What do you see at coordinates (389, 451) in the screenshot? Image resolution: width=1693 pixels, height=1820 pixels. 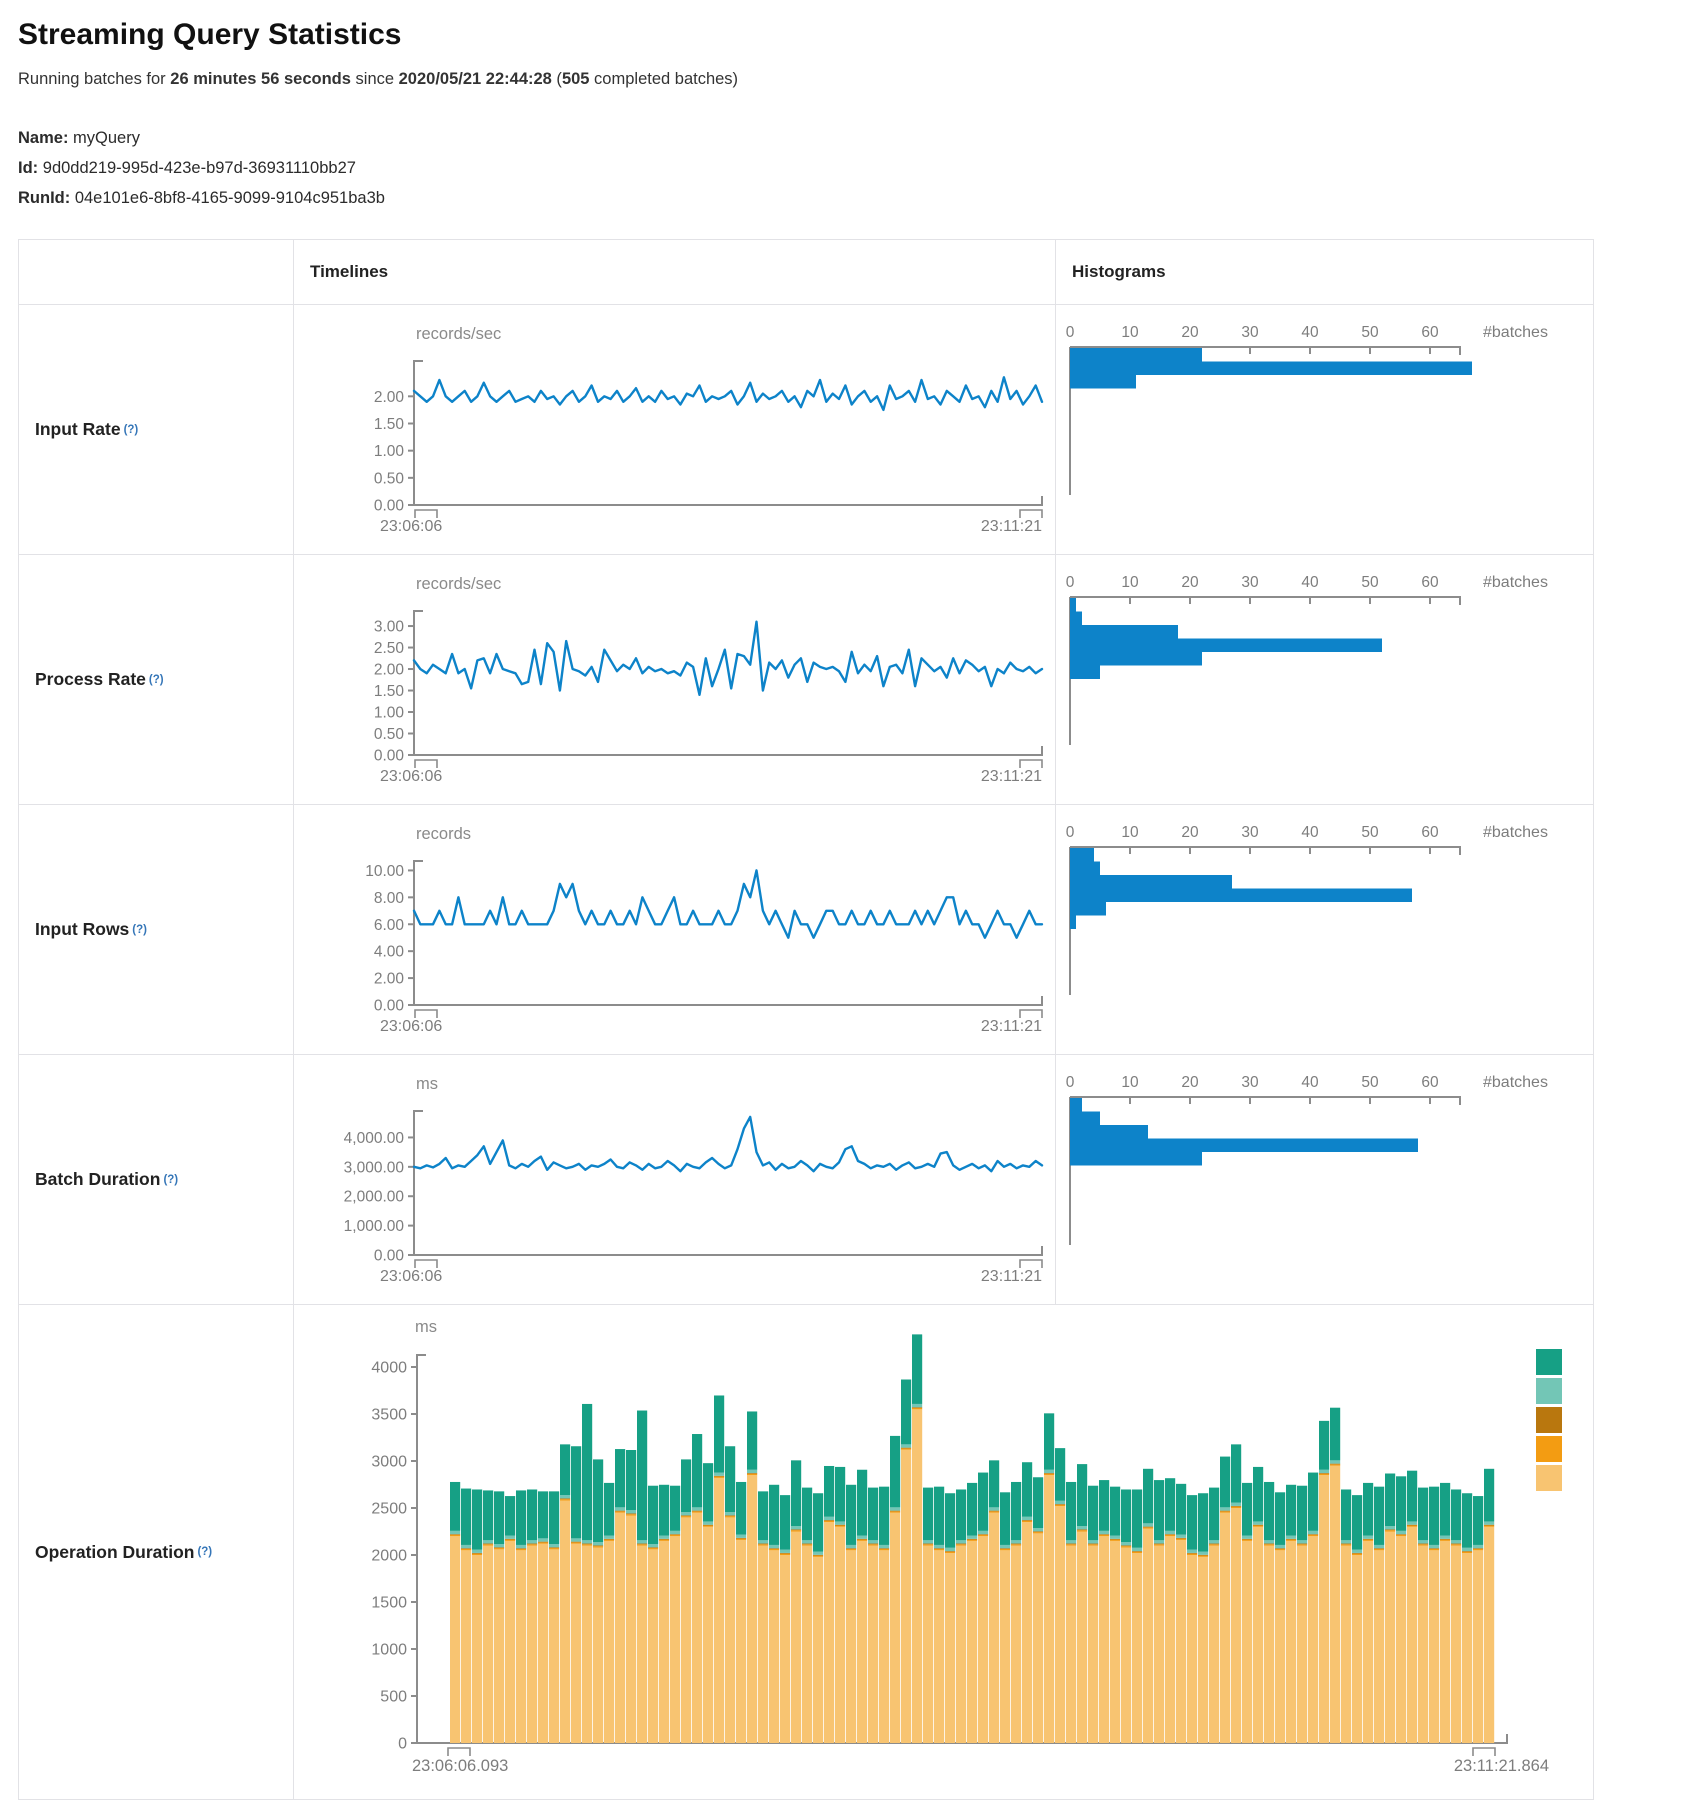 I see `axis-label: 1.00` at bounding box center [389, 451].